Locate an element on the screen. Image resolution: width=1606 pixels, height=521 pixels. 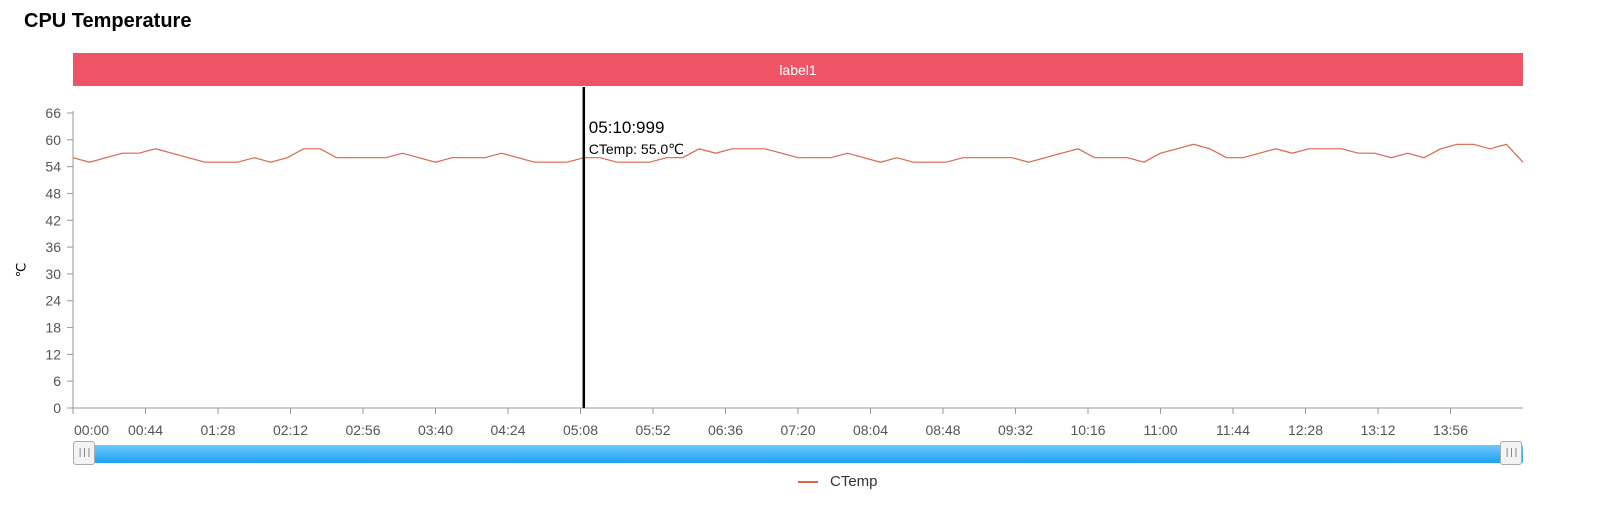
y-tick-label: 60 is located at coordinates (53, 140).